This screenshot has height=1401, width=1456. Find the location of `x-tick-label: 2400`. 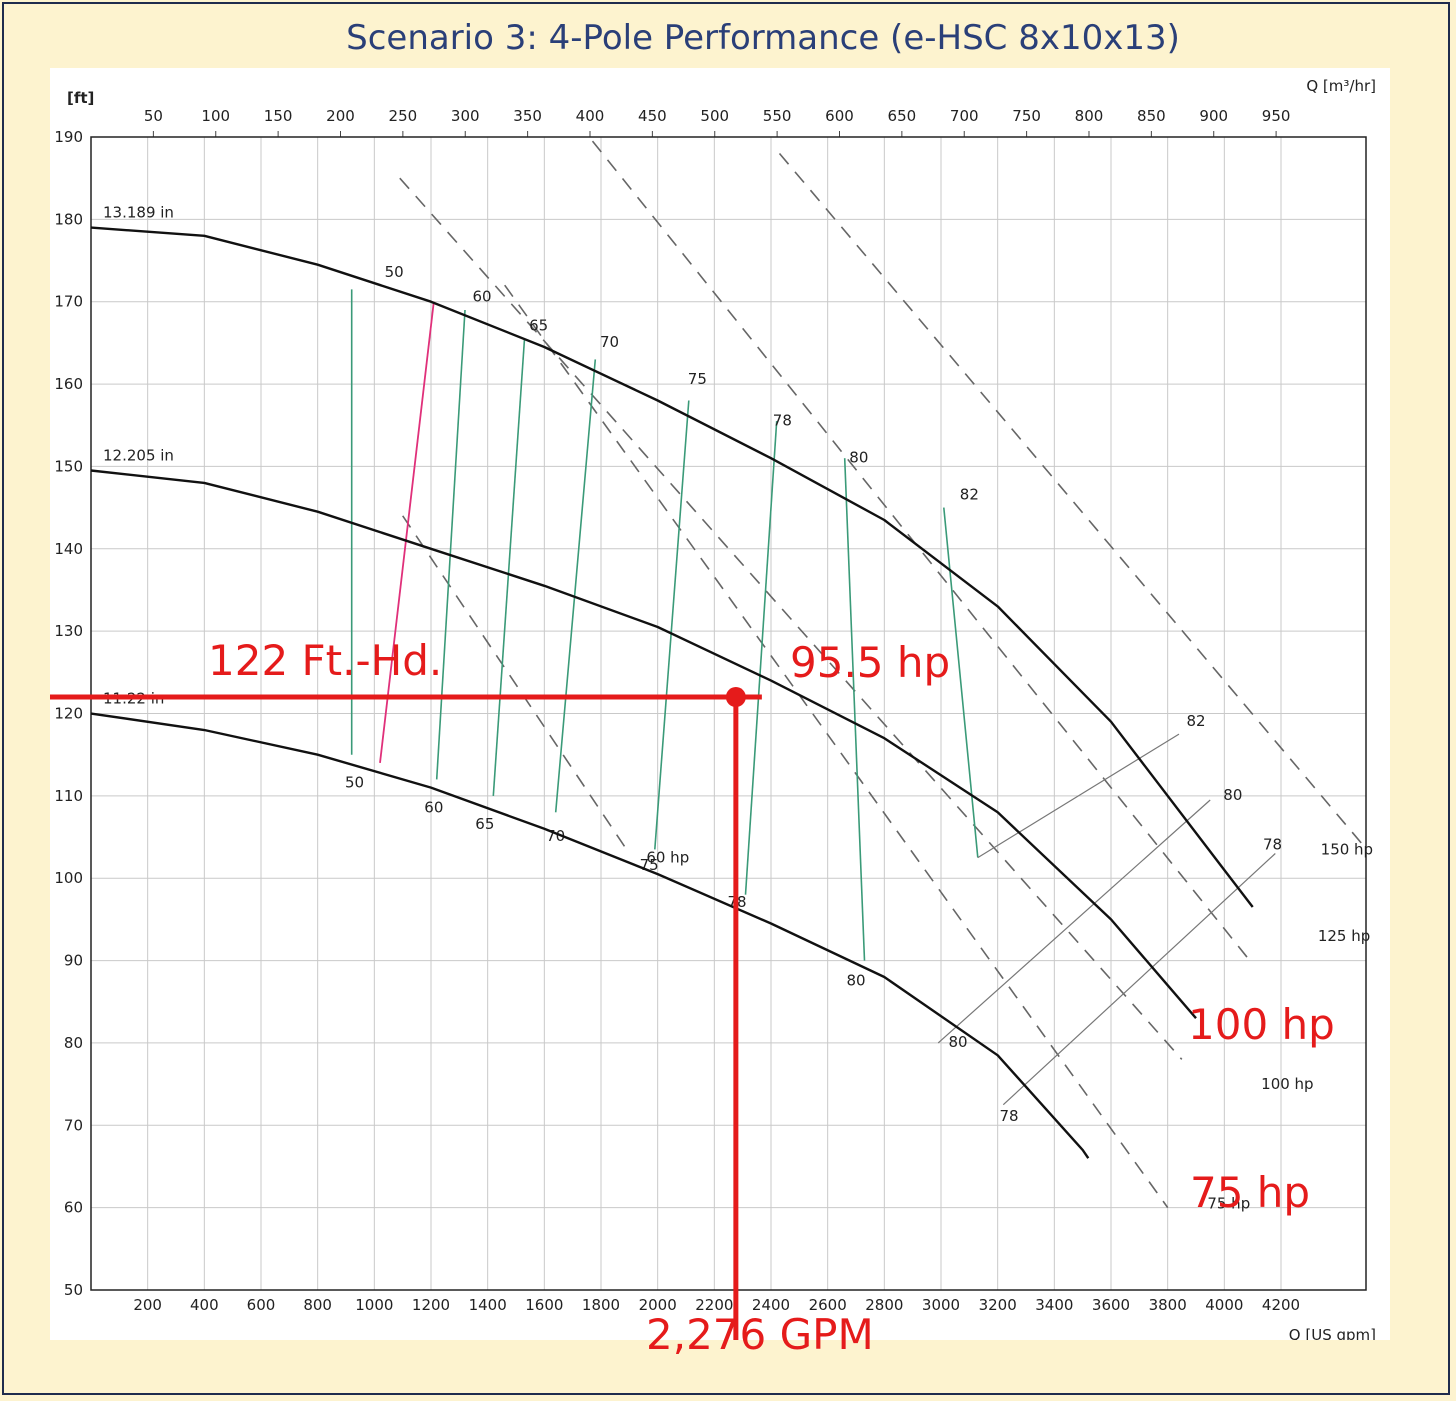

x-tick-label: 2400 is located at coordinates (771, 1305).